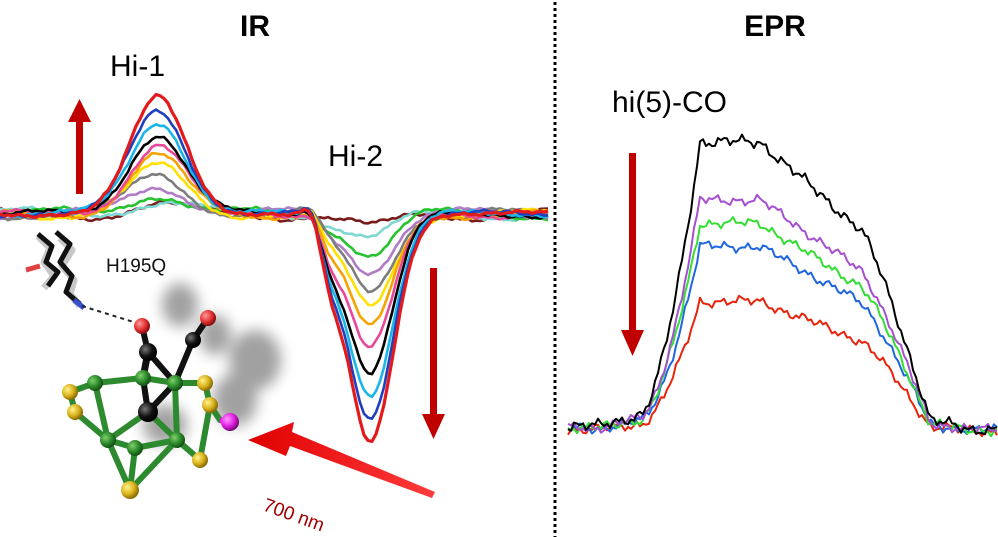 This screenshot has height=537, width=998. What do you see at coordinates (355, 156) in the screenshot?
I see `peak-hi2-label: Hi-2` at bounding box center [355, 156].